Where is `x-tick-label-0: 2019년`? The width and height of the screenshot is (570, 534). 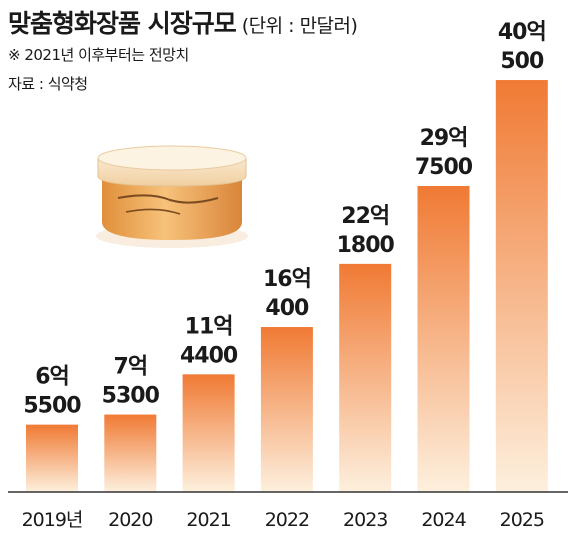
x-tick-label-0: 2019년 is located at coordinates (52, 520).